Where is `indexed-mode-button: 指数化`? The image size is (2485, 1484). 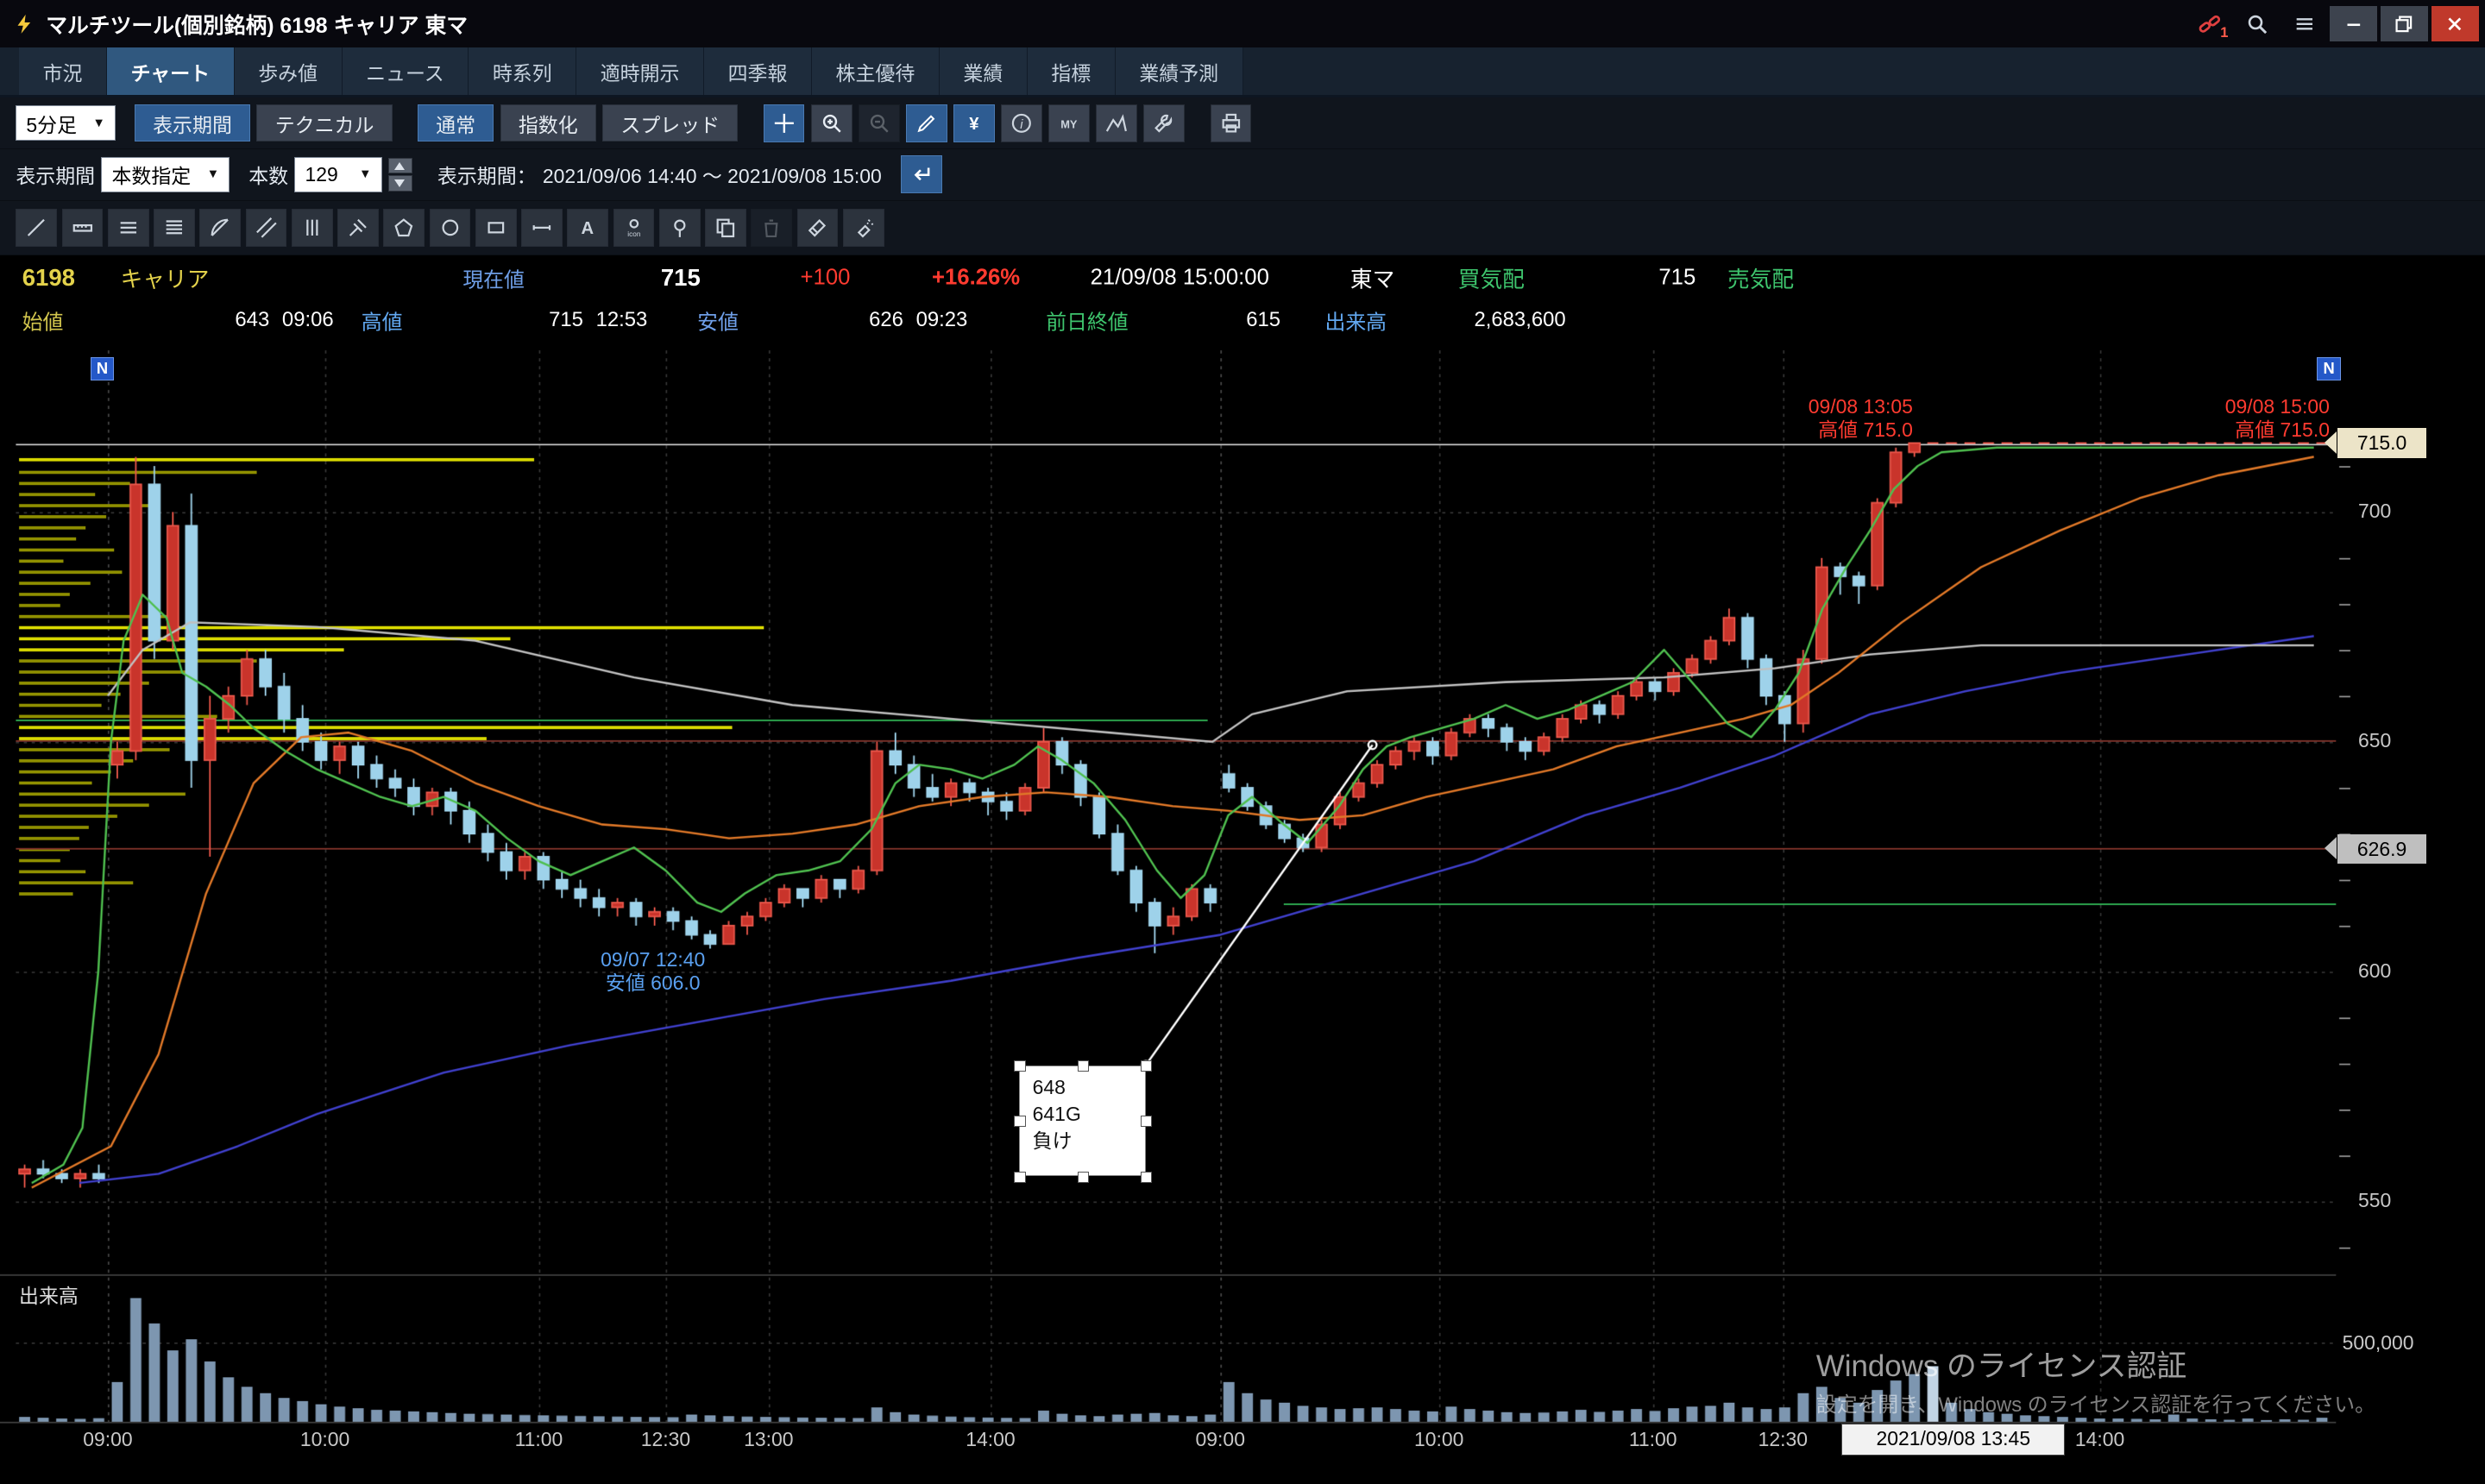
indexed-mode-button: 指数化 is located at coordinates (548, 122).